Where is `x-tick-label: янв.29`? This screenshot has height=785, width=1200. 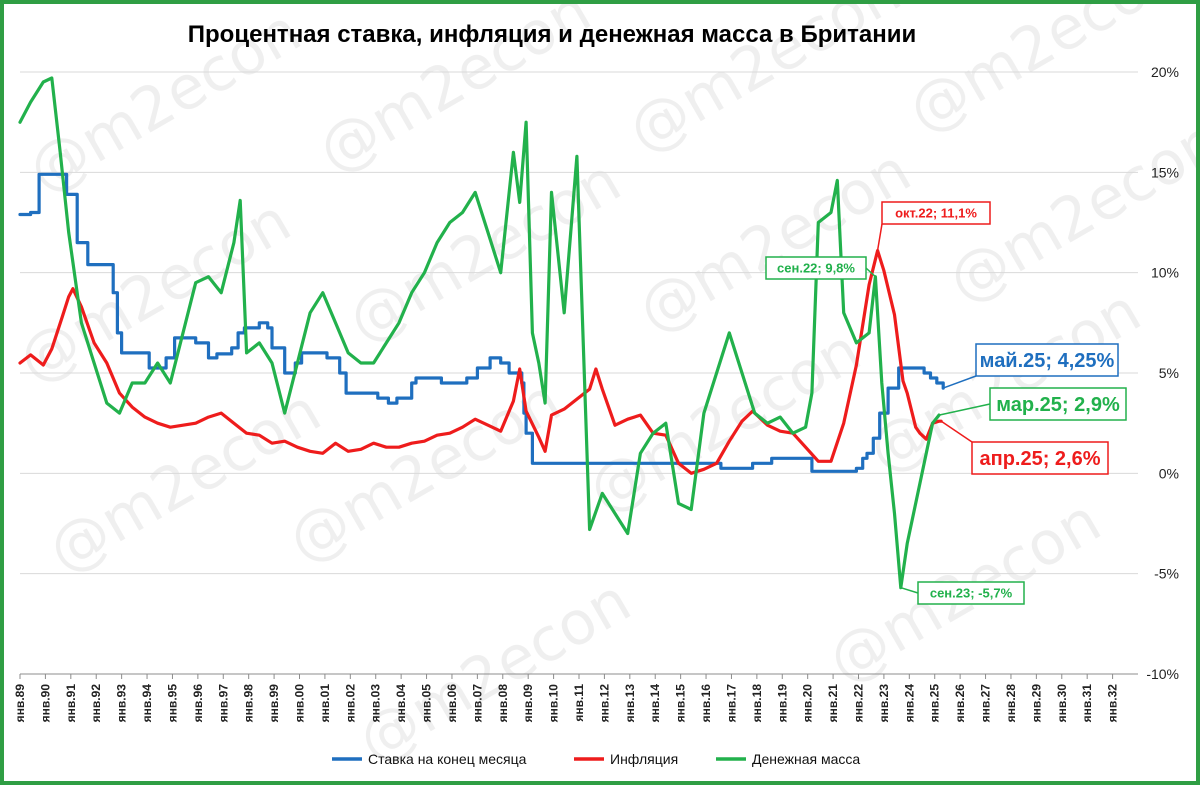
x-tick-label: янв.29 is located at coordinates (1036, 703).